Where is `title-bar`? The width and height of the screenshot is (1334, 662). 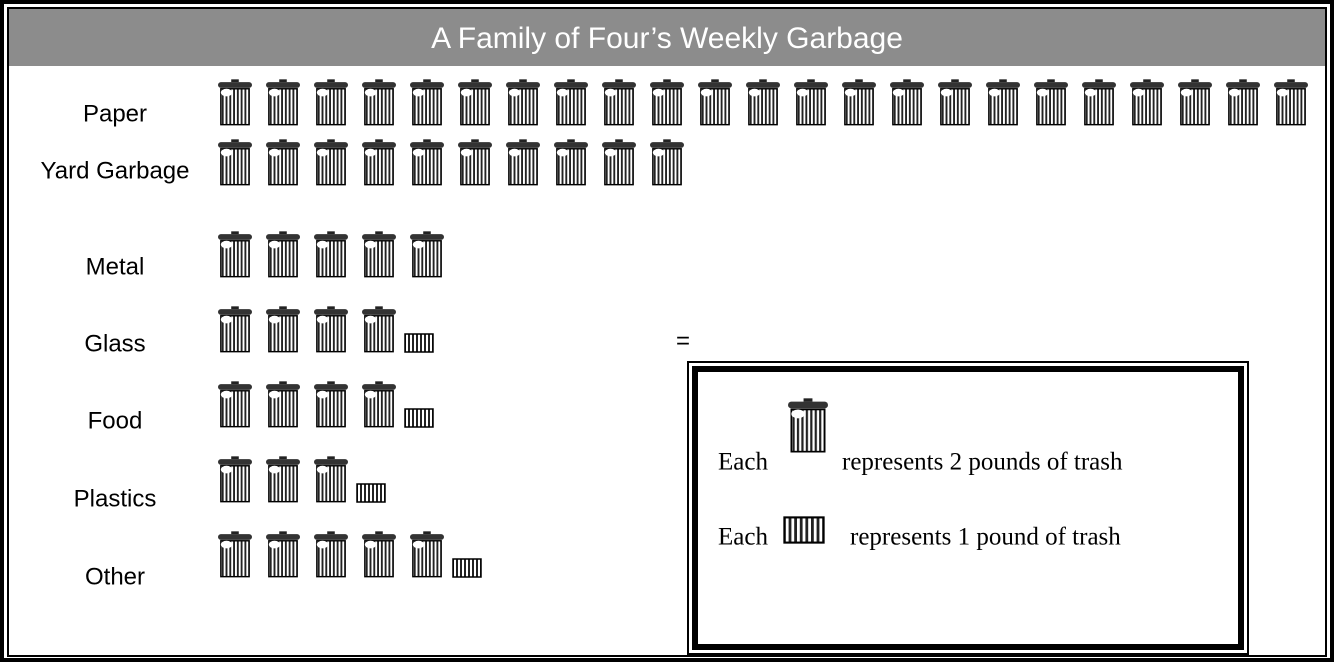 title-bar is located at coordinates (667, 37).